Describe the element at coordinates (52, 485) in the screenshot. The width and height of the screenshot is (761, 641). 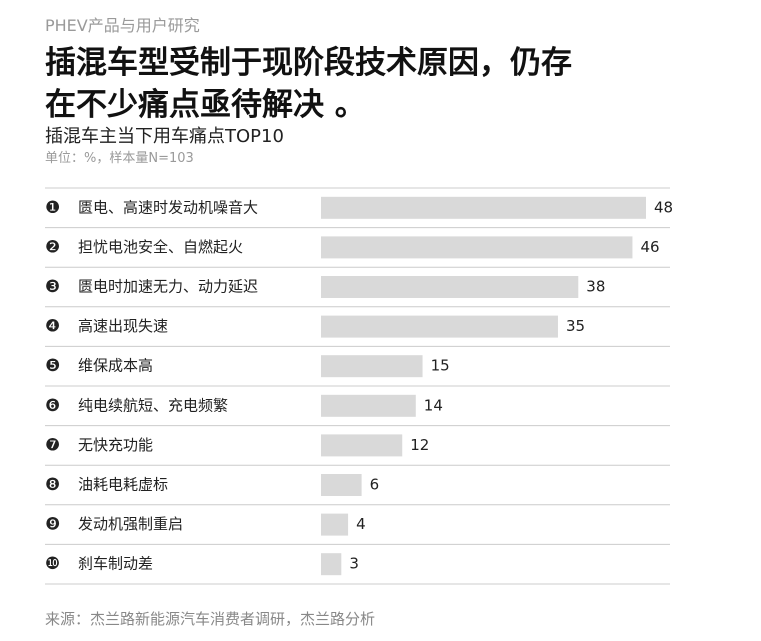
I see `rank-marker: ❽` at that location.